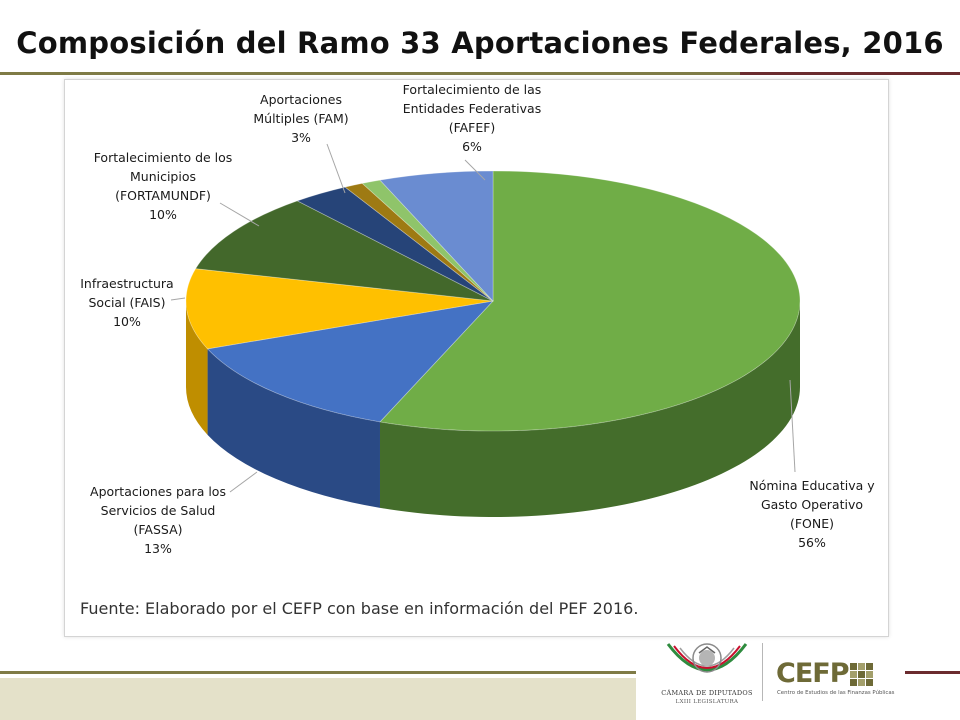  I want to click on leader-line-fone, so click(792, 426).